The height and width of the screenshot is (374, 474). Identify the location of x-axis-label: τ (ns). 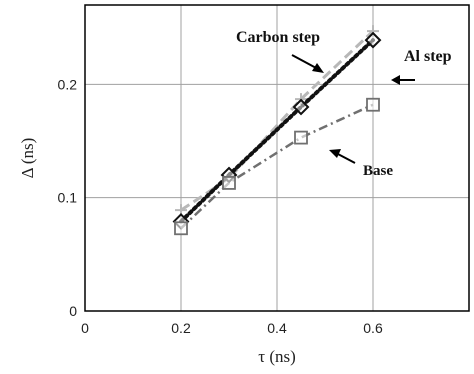
(277, 356).